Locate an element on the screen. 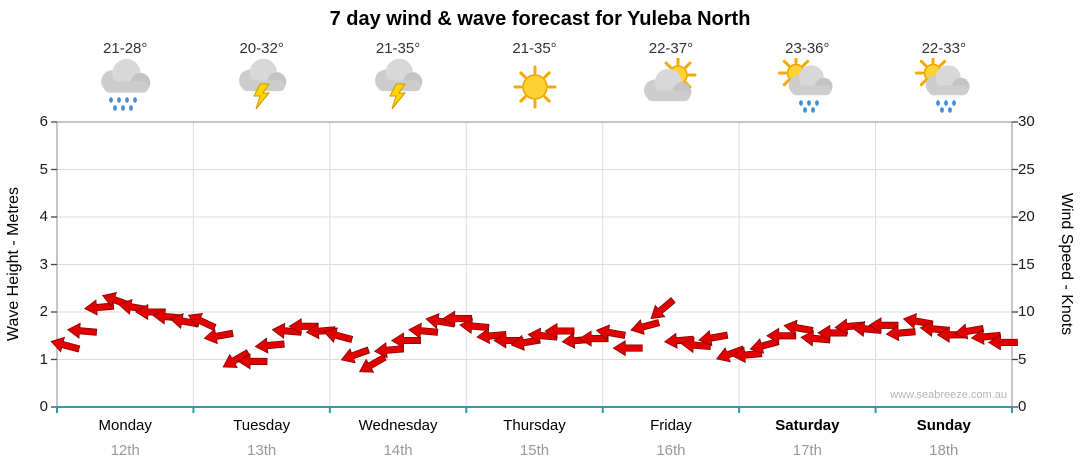 This screenshot has height=475, width=1080. day-label-wednesday: Wednesday is located at coordinates (398, 425).